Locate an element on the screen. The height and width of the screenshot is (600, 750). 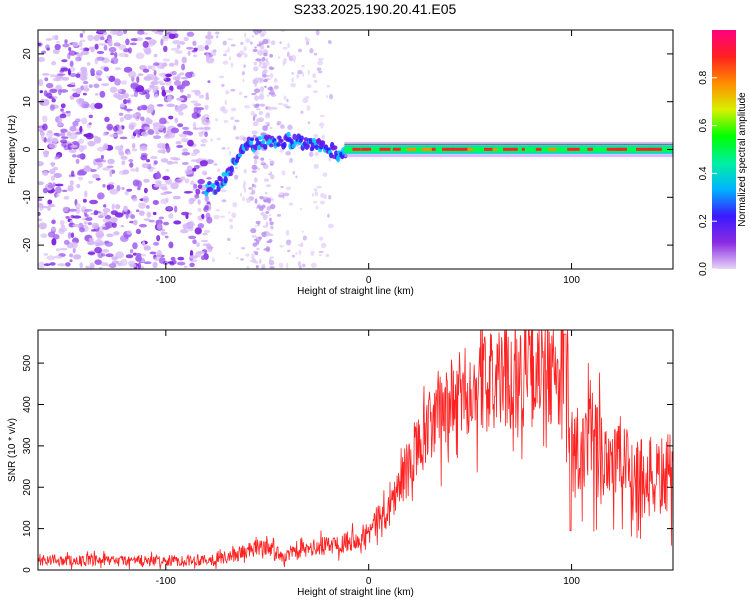
y-tick-label: 100 is located at coordinates (27, 528).